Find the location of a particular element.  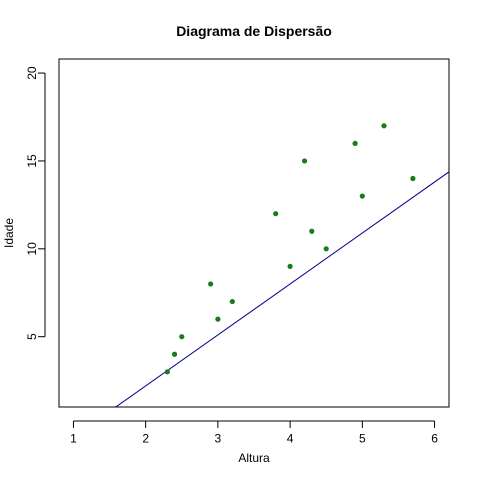

y-tick-label: 5 is located at coordinates (32, 336).